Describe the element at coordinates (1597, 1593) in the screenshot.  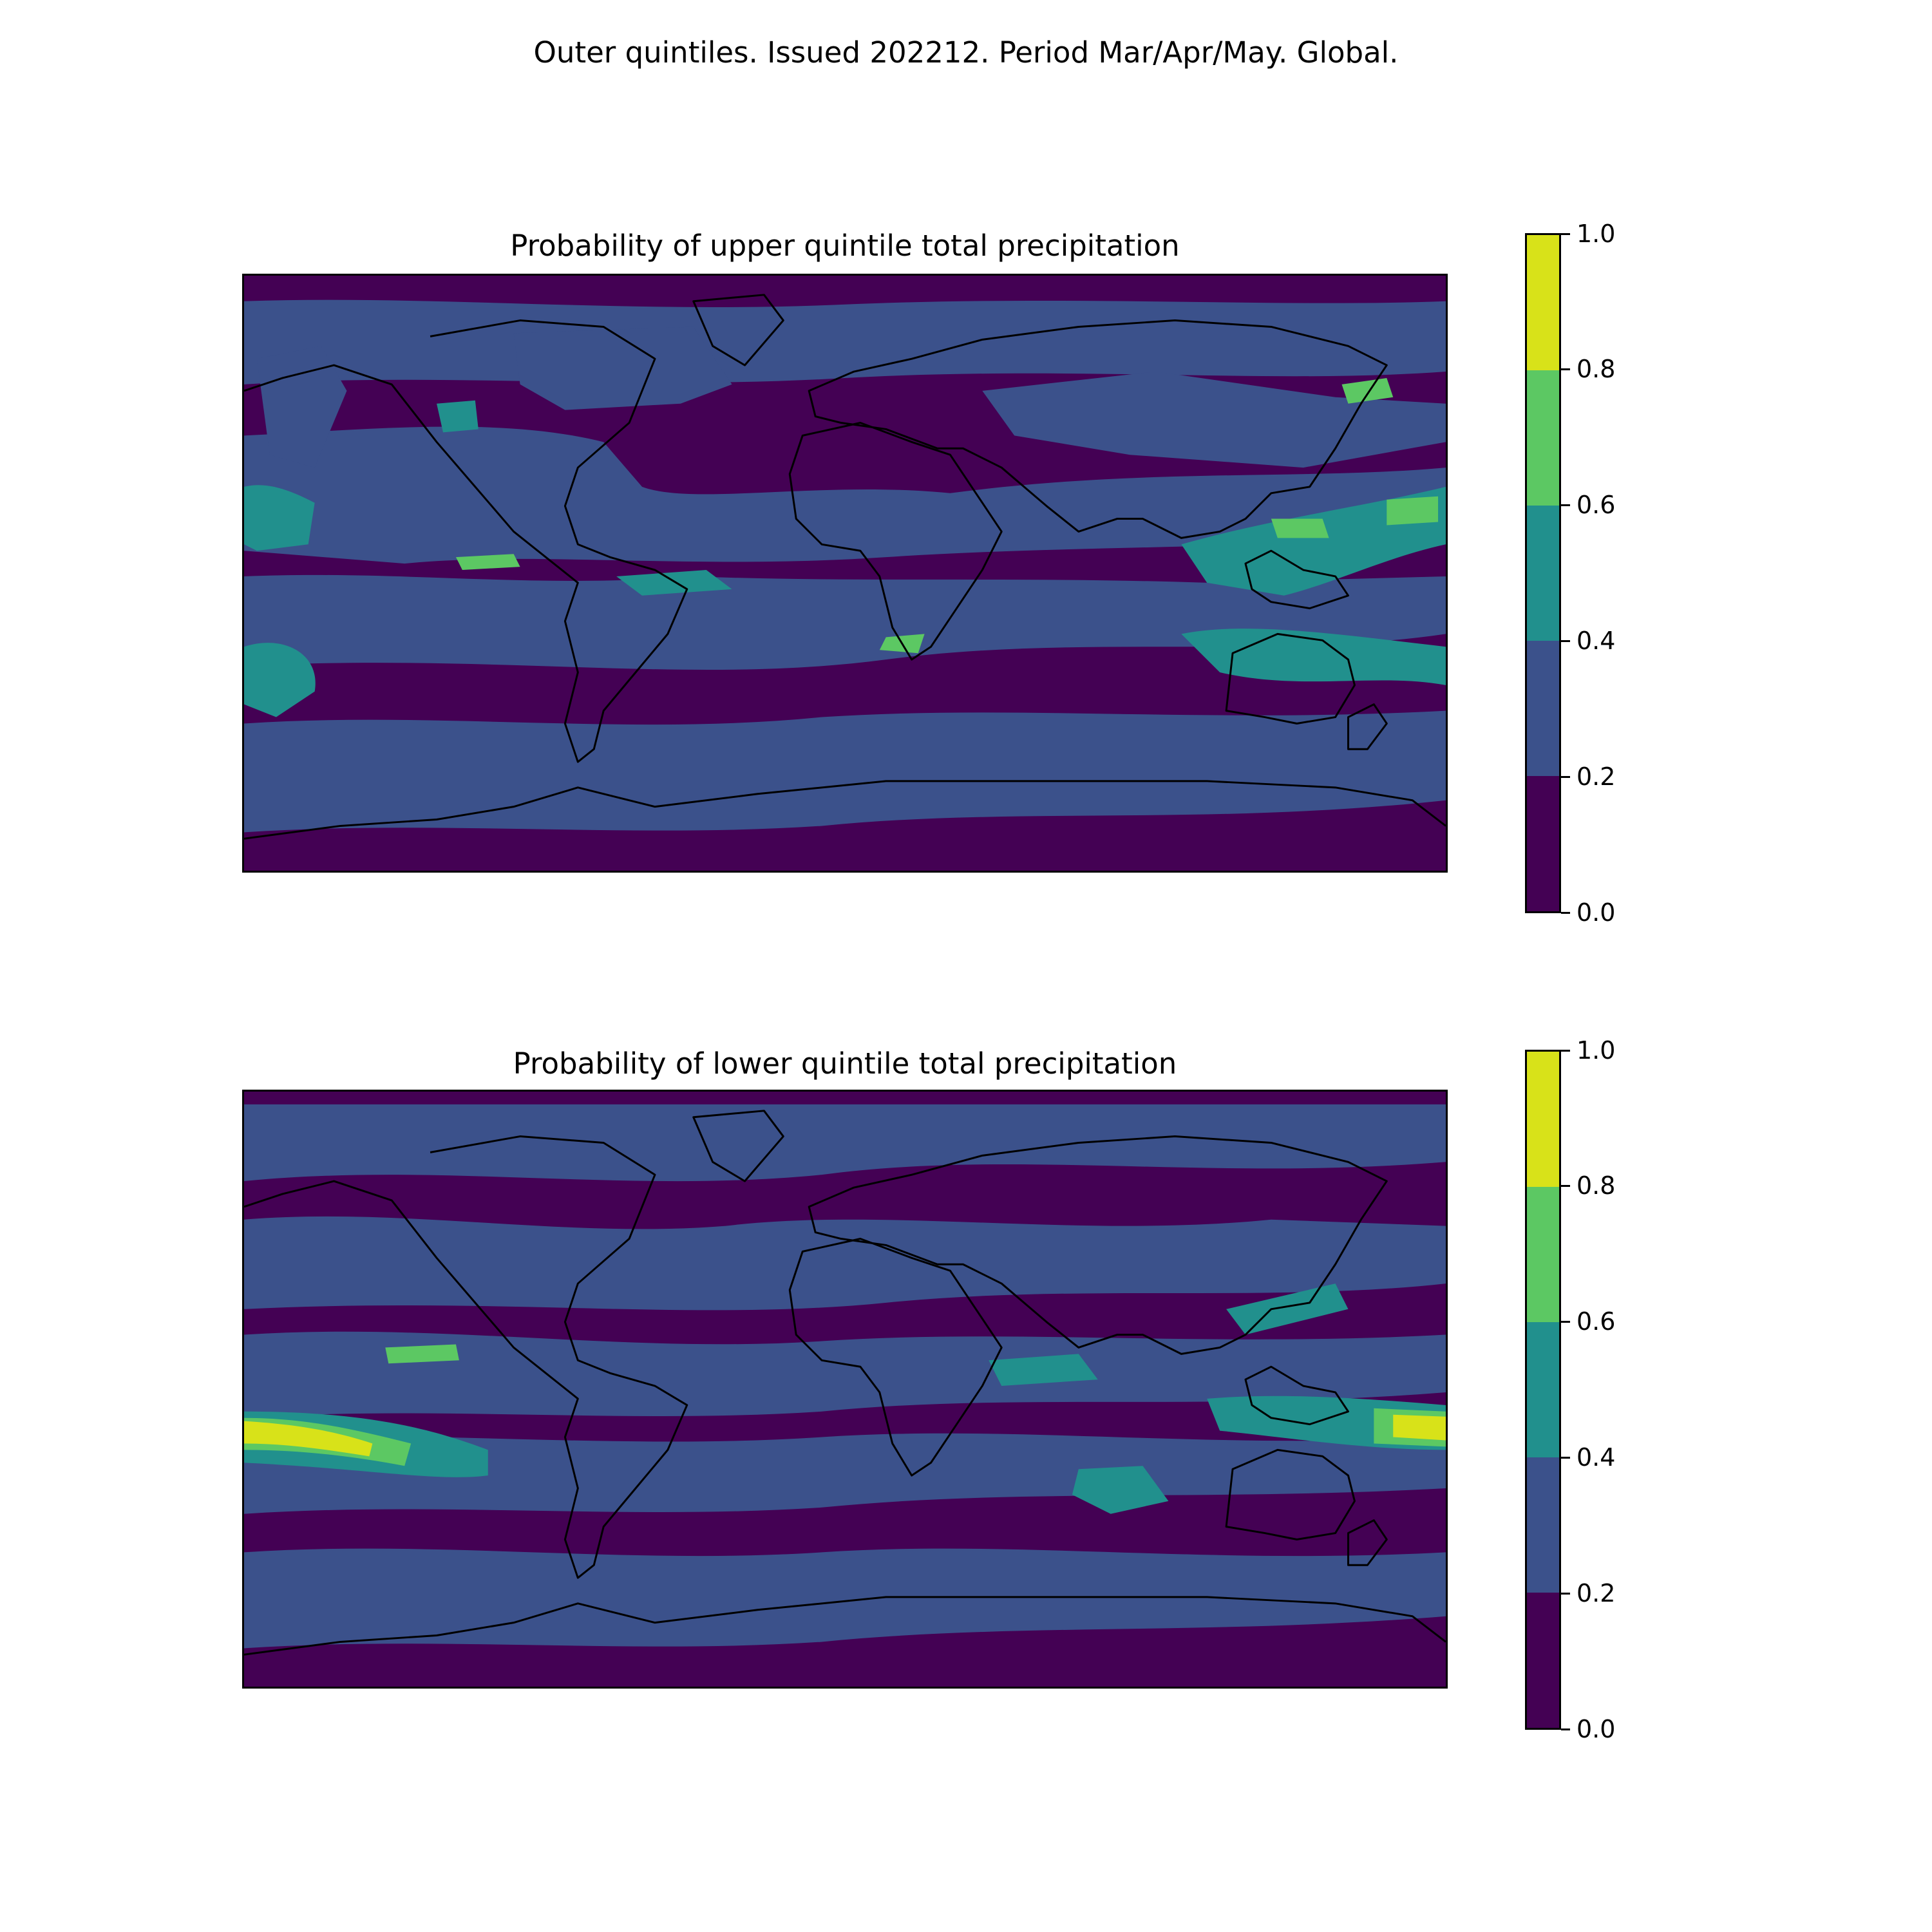
I see `lower-colorbar-label: 0.2` at that location.